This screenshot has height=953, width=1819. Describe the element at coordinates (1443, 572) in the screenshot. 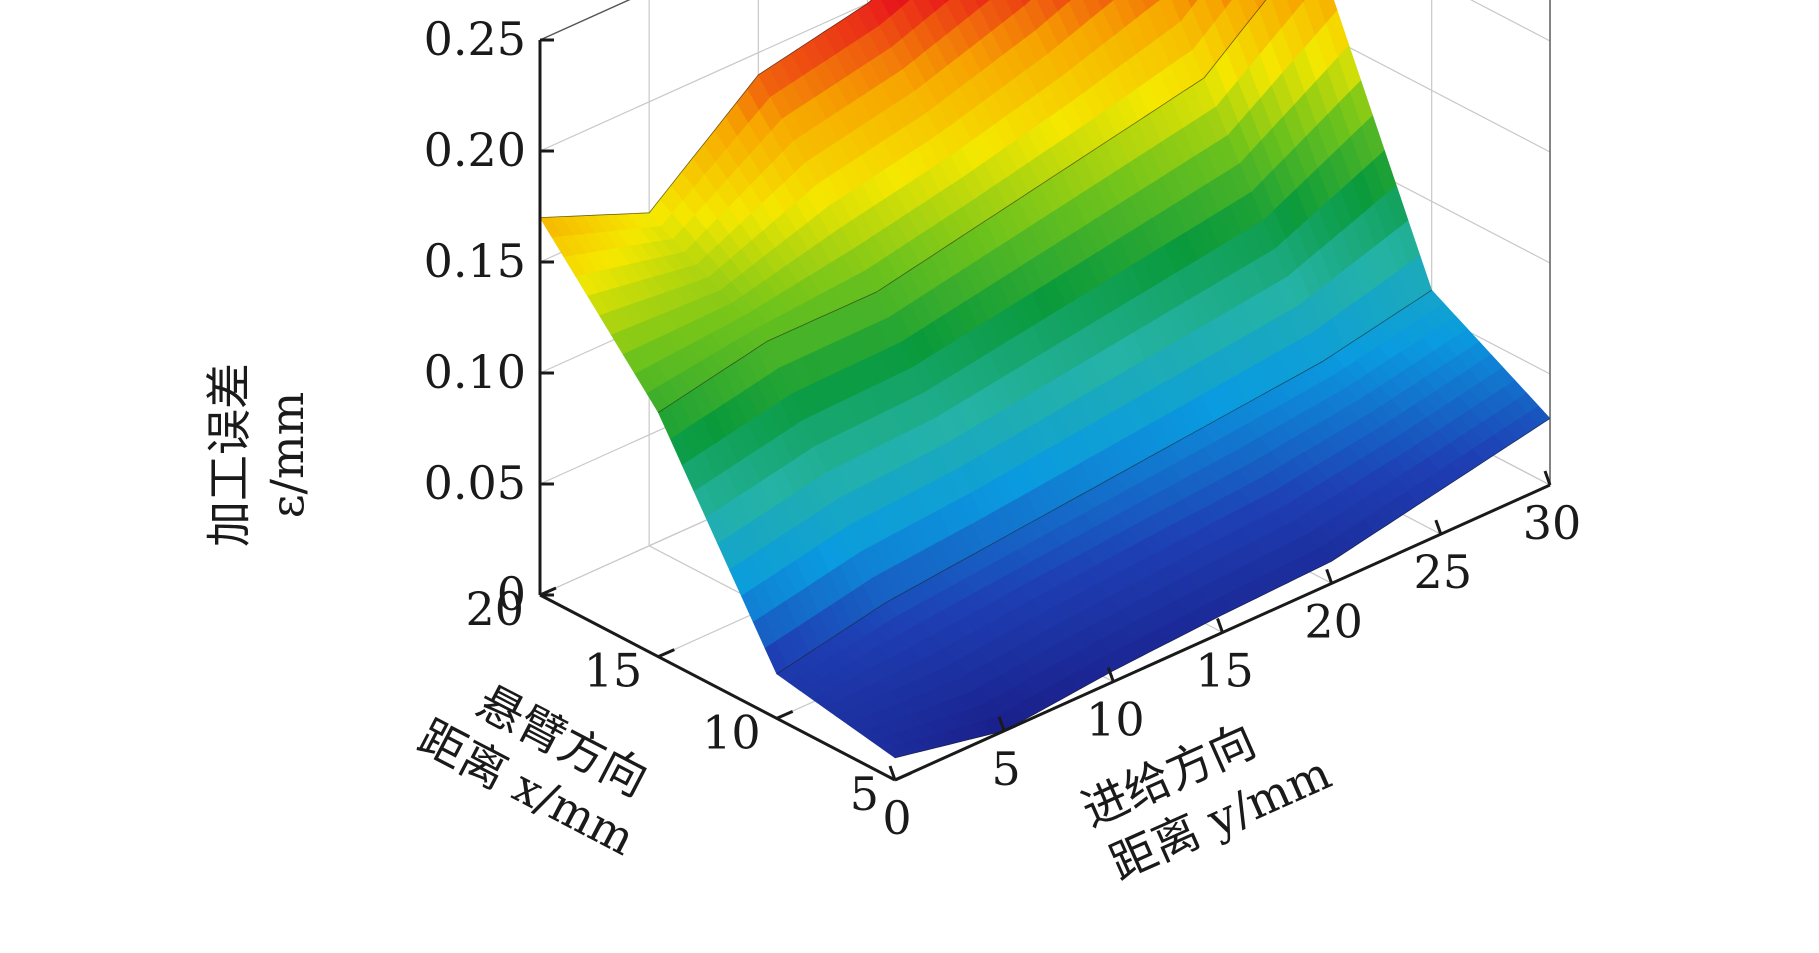

I see `y-tick-label: 25` at that location.